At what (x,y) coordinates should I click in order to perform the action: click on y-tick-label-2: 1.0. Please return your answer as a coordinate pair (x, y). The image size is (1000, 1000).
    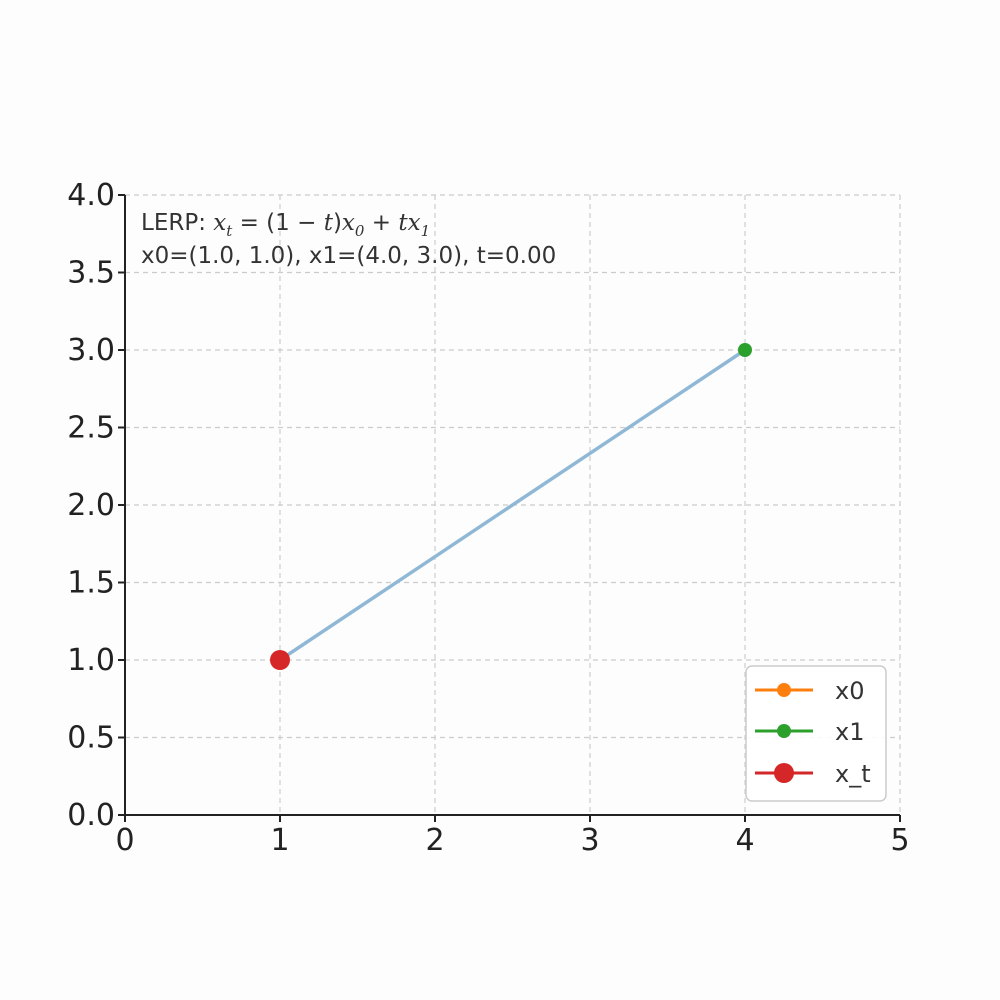
    Looking at the image, I should click on (91, 660).